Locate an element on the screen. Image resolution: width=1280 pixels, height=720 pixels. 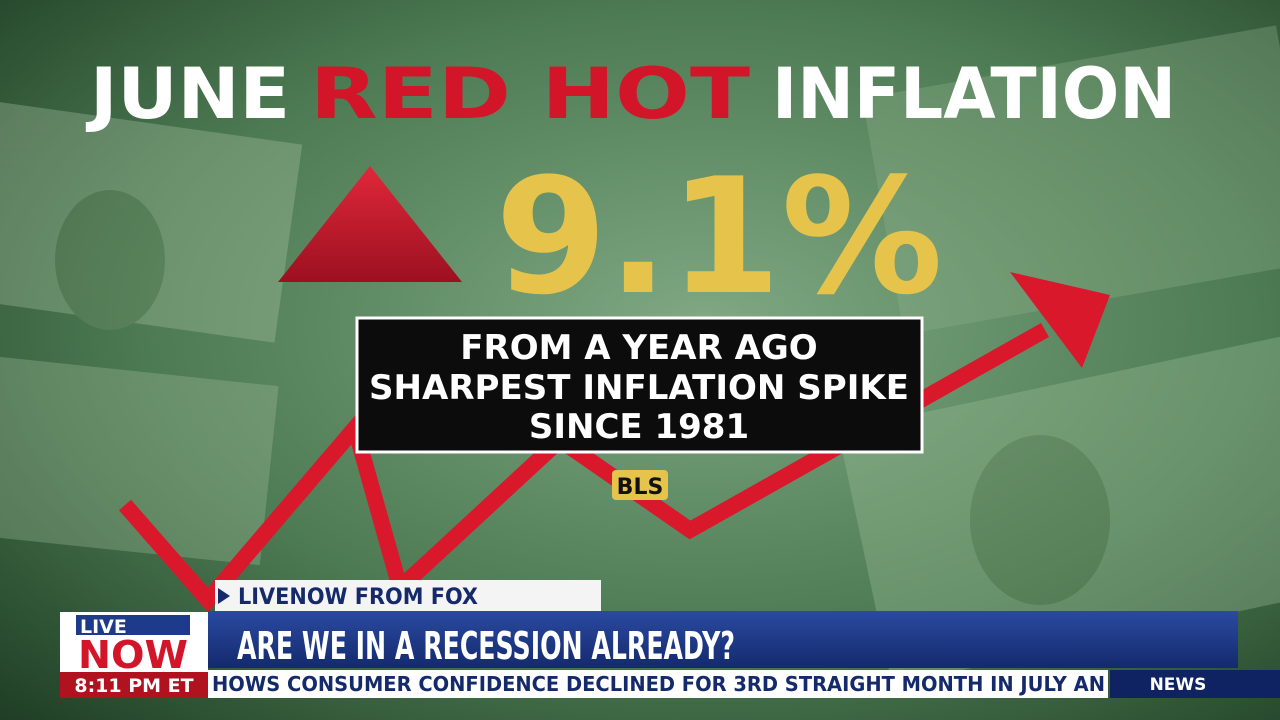
headline-word: JUNE is located at coordinates (188, 94).